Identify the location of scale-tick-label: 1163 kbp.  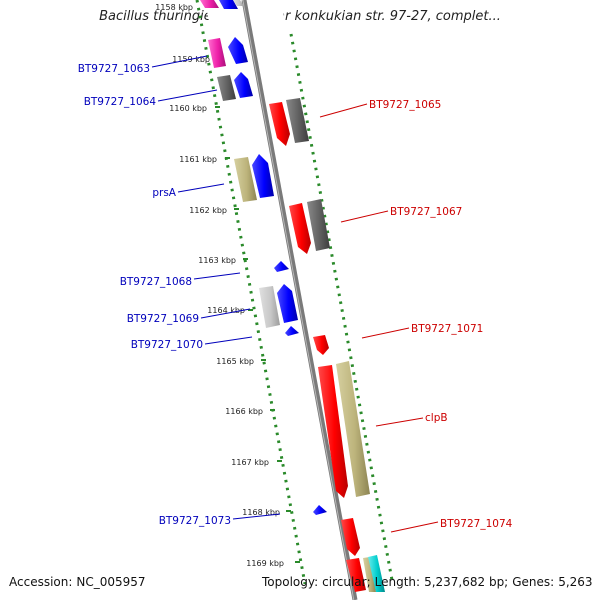
(217, 260).